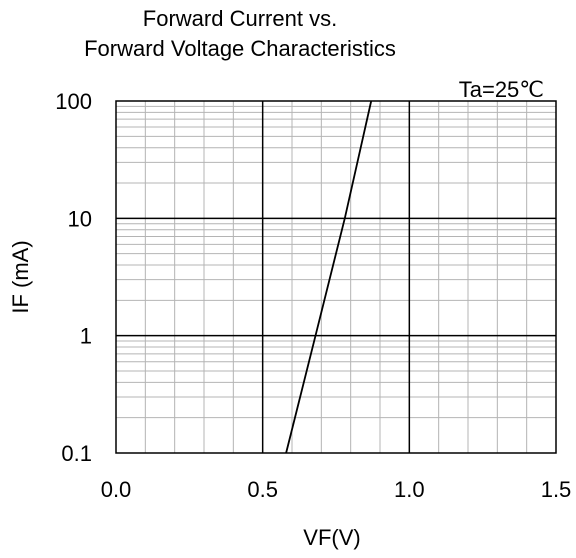 The height and width of the screenshot is (558, 576). Describe the element at coordinates (116, 489) in the screenshot. I see `x-tick-label: 0.0` at that location.